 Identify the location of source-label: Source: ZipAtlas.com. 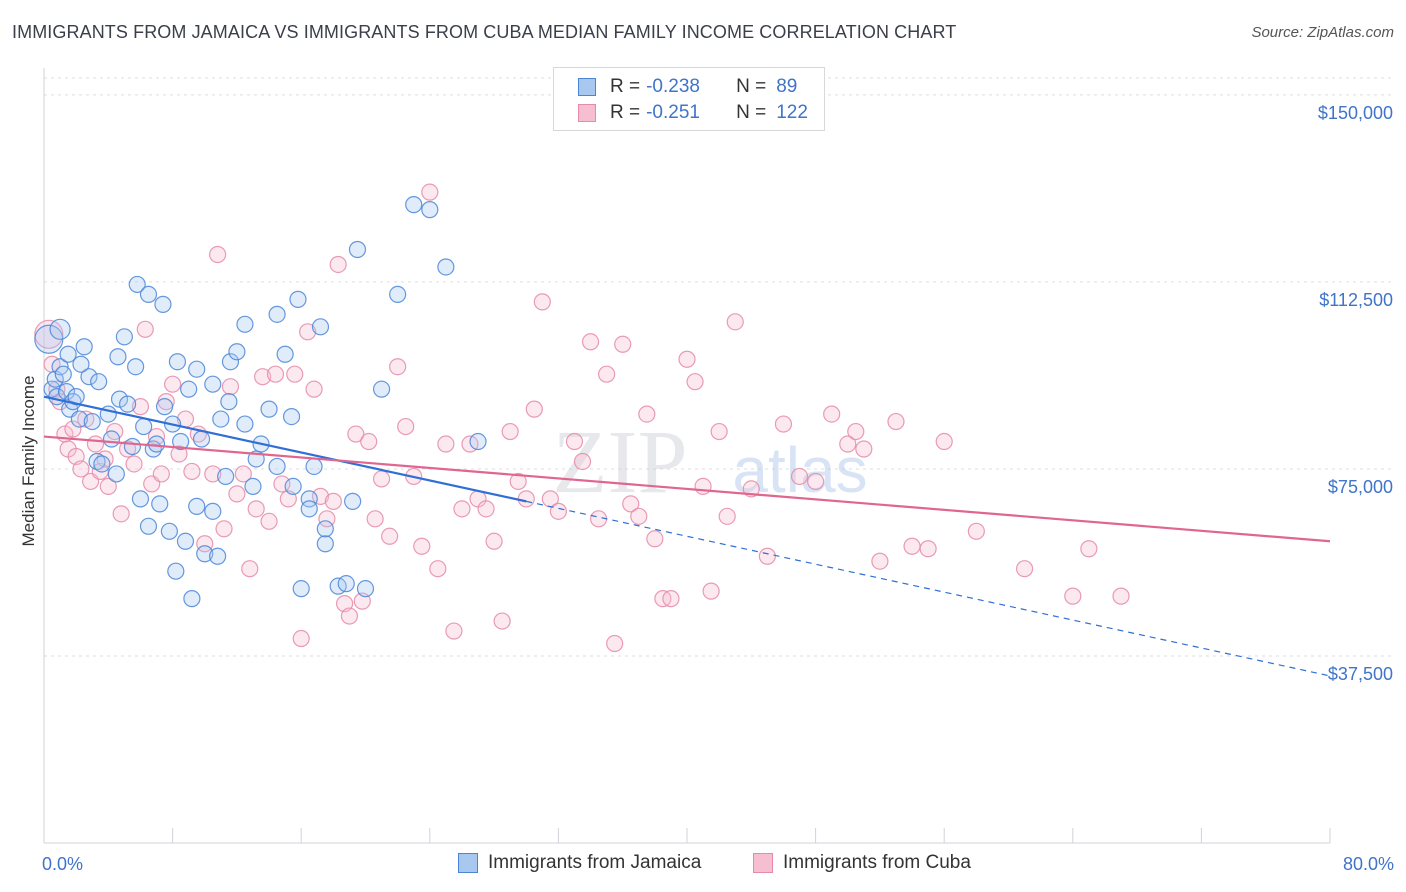
(1322, 32).